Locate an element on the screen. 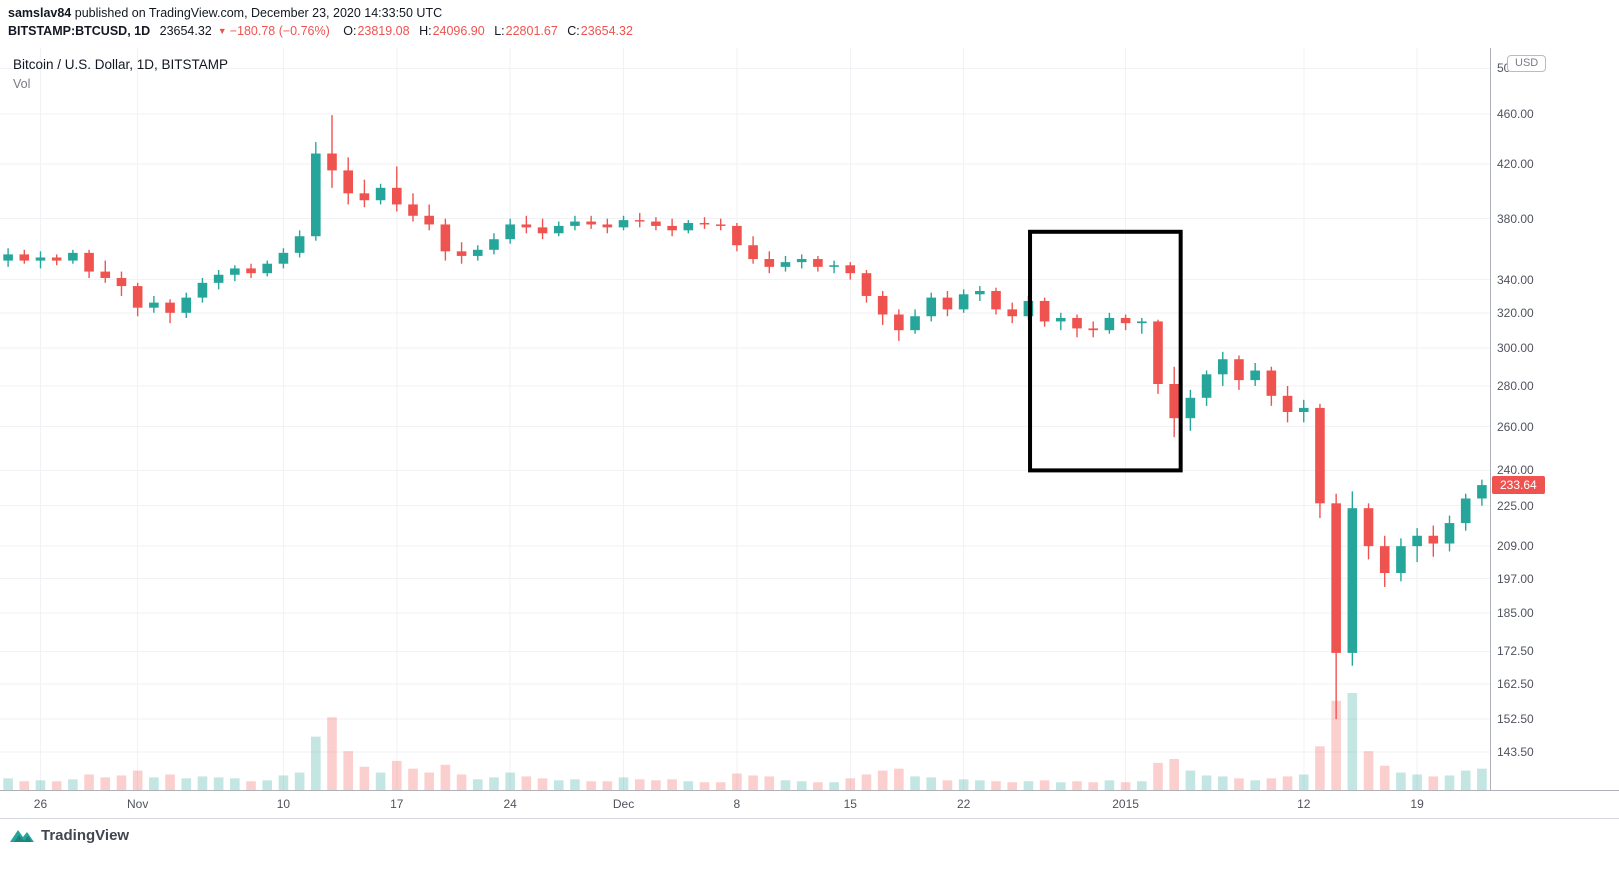 Image resolution: width=1619 pixels, height=884 pixels. price-tick-label: 460.00 is located at coordinates (1515, 114).